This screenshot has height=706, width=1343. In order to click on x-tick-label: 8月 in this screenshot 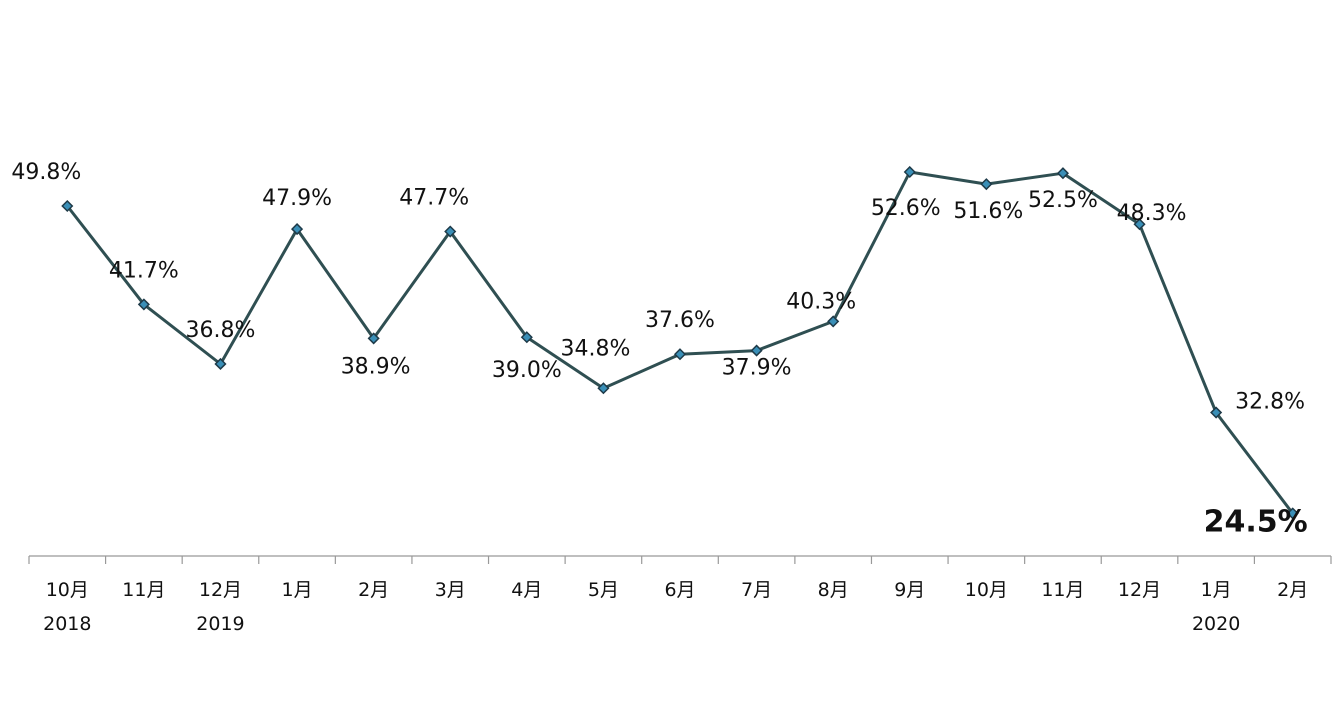, I will do `click(833, 590)`.